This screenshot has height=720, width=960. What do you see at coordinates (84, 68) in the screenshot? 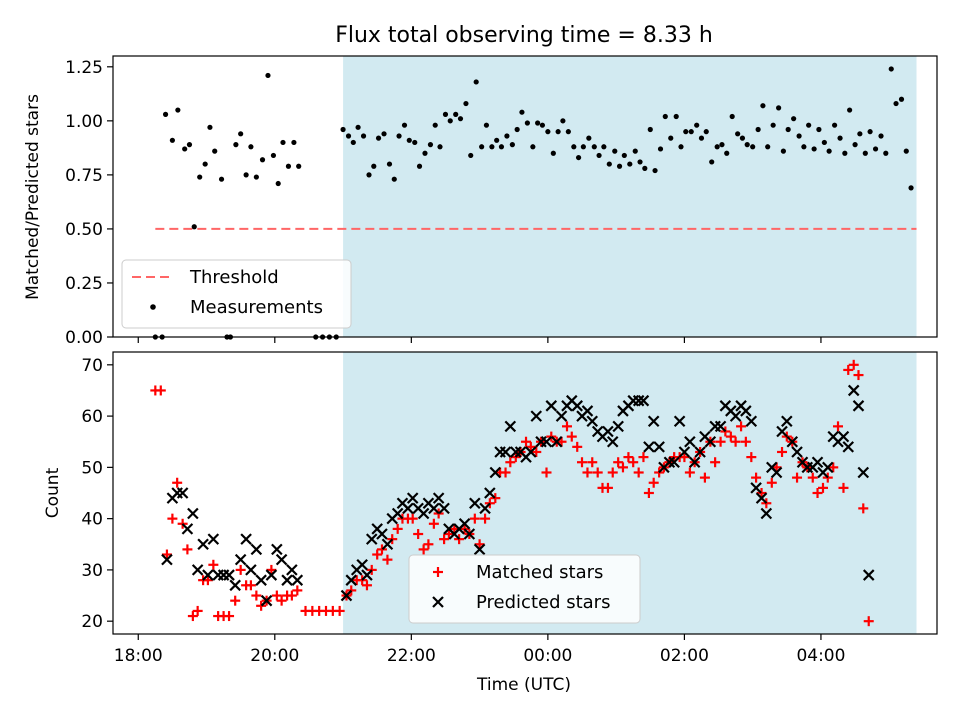
I see `y-tick-label: 1.25` at bounding box center [84, 68].